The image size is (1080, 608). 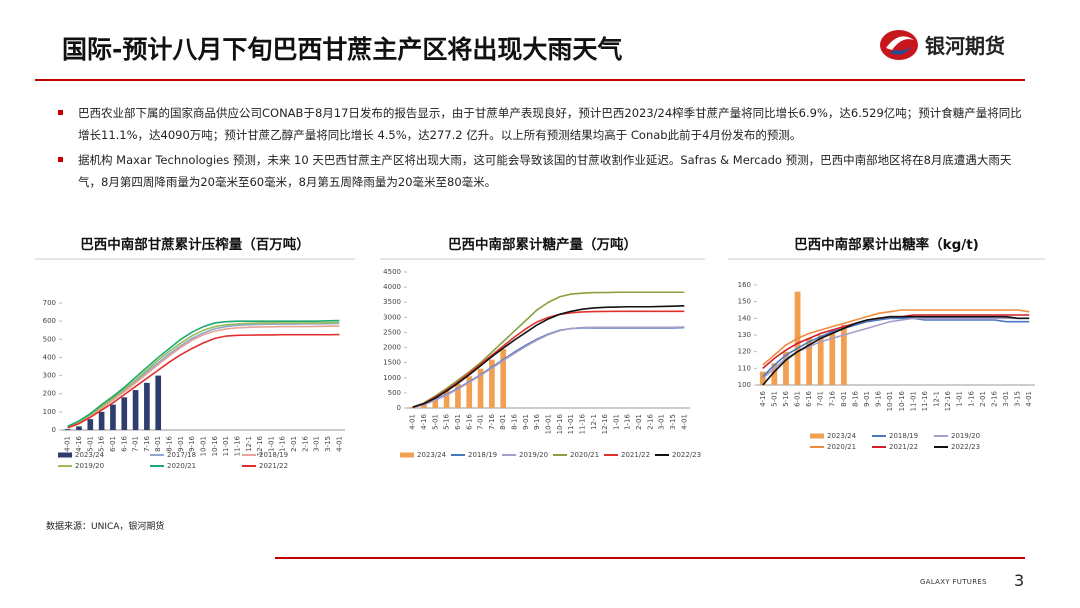 I want to click on y-tick-label: 2500, so click(x=392, y=332).